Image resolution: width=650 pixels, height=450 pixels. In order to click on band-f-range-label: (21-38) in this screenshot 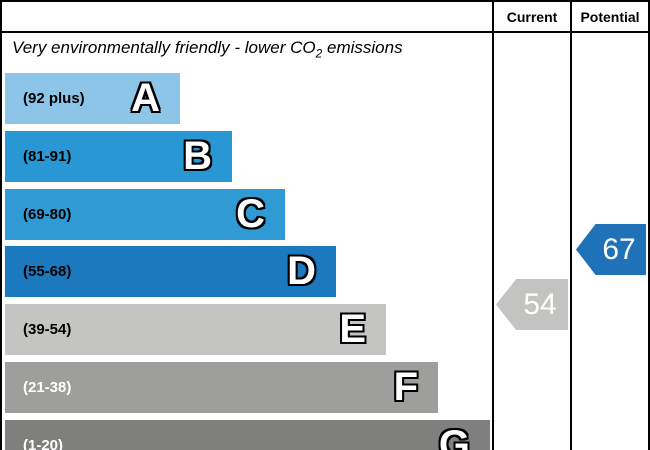, I will do `click(47, 387)`.